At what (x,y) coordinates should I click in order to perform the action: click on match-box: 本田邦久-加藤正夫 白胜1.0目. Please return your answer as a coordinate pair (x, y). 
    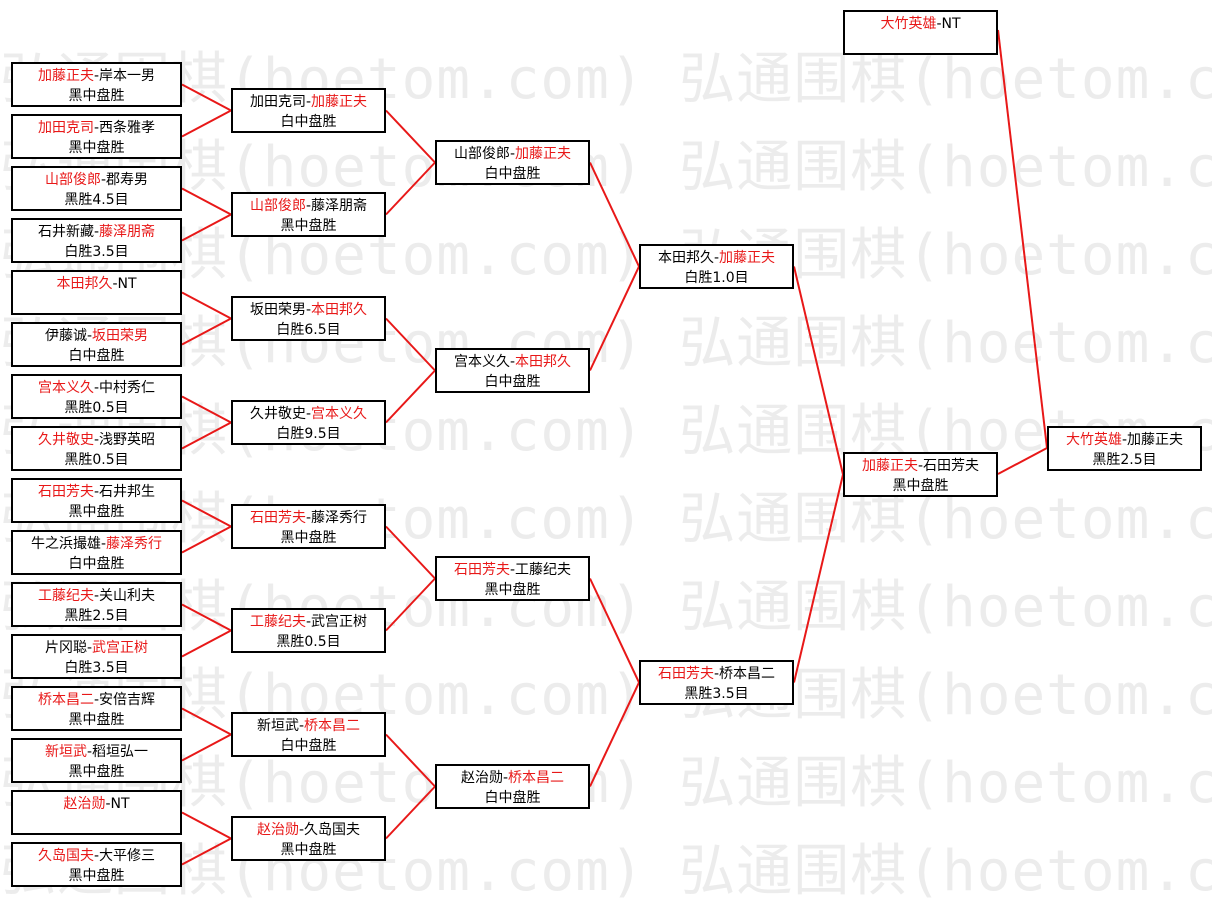
    Looking at the image, I should click on (716, 266).